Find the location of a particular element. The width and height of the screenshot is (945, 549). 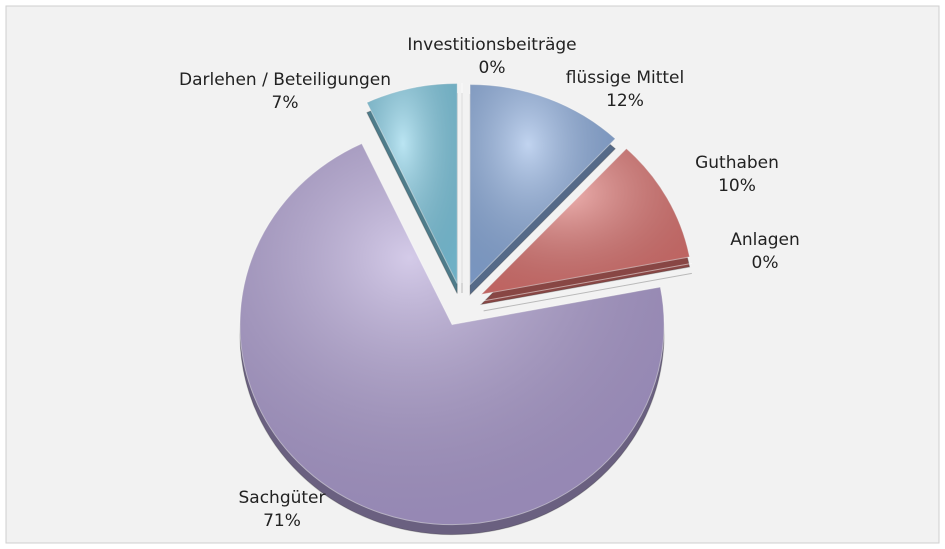

slice-side is located at coordinates (587, 292).